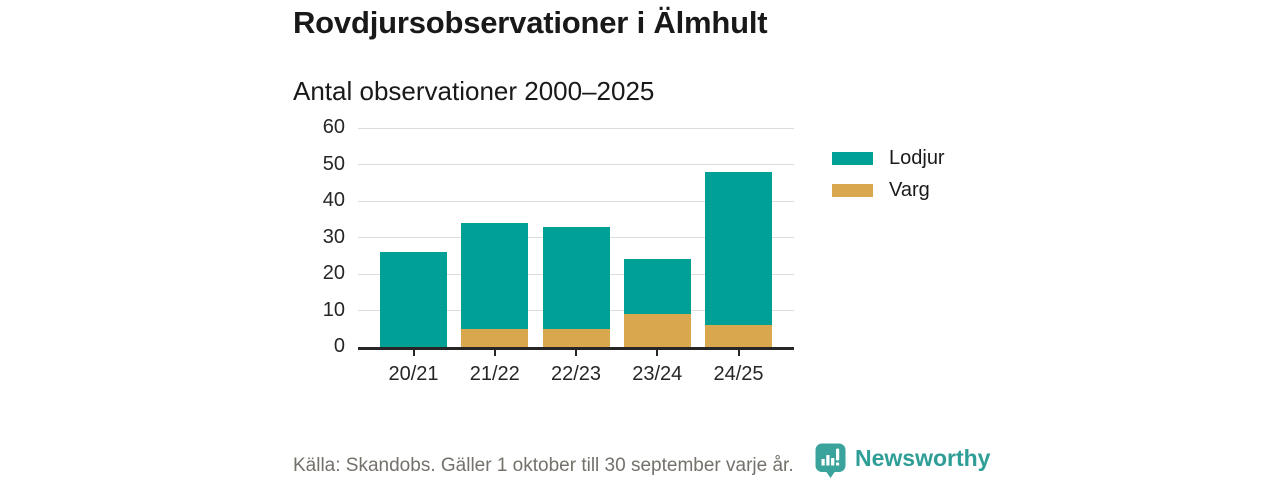 The height and width of the screenshot is (480, 1280). I want to click on bar-23/24, so click(657, 303).